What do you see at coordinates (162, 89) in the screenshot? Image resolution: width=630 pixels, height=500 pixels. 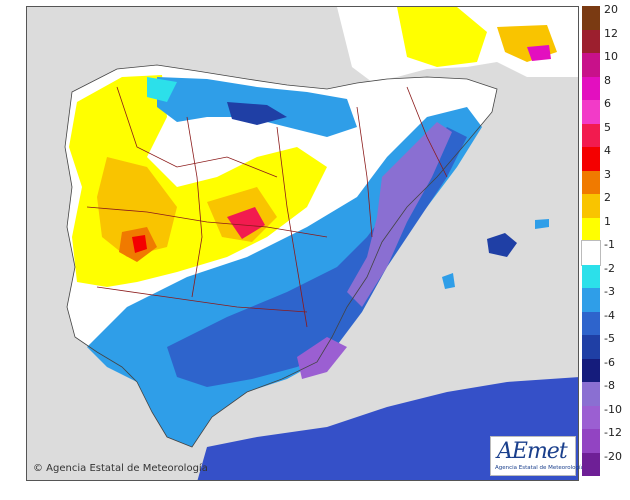 I see `cold-zone-northwest` at bounding box center [162, 89].